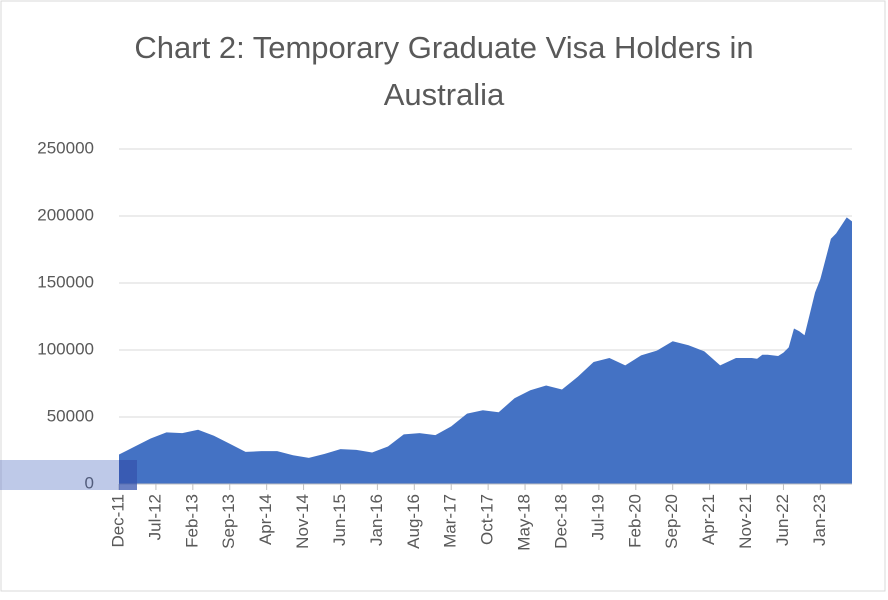 This screenshot has height=600, width=888. Describe the element at coordinates (68, 475) in the screenshot. I see `selection-overlay` at that location.